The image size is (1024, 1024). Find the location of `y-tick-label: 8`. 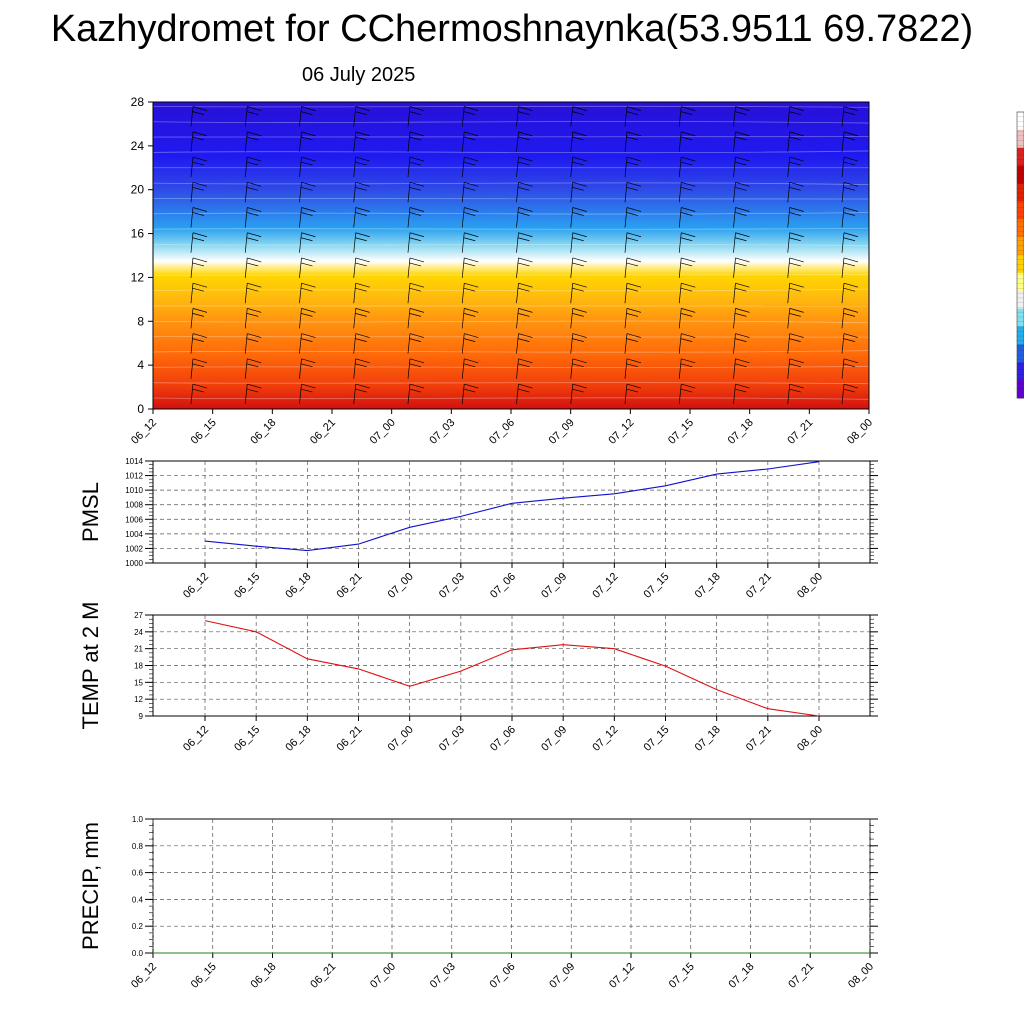

y-tick-label: 8 is located at coordinates (140, 321).